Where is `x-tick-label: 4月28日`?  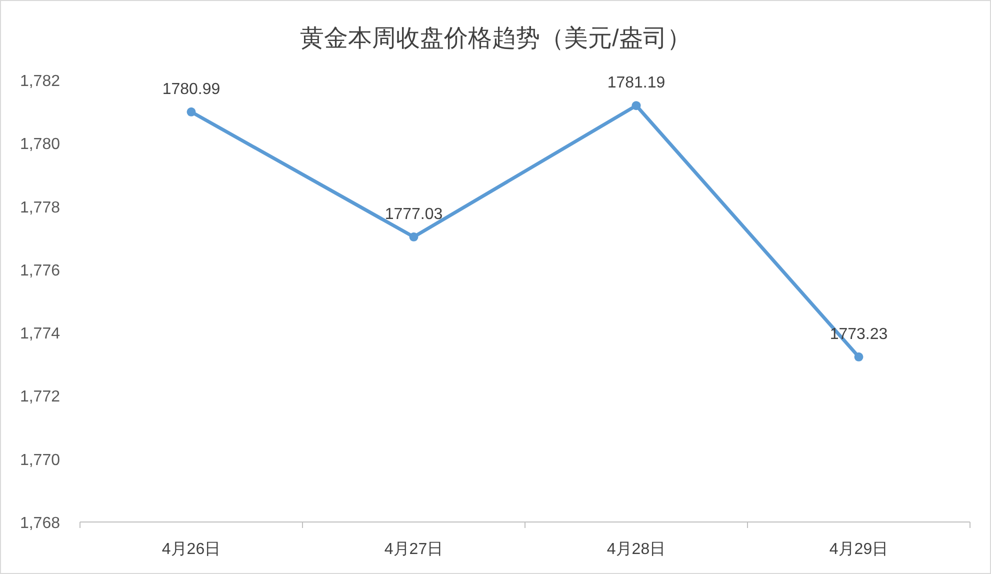 x-tick-label: 4月28日 is located at coordinates (636, 549).